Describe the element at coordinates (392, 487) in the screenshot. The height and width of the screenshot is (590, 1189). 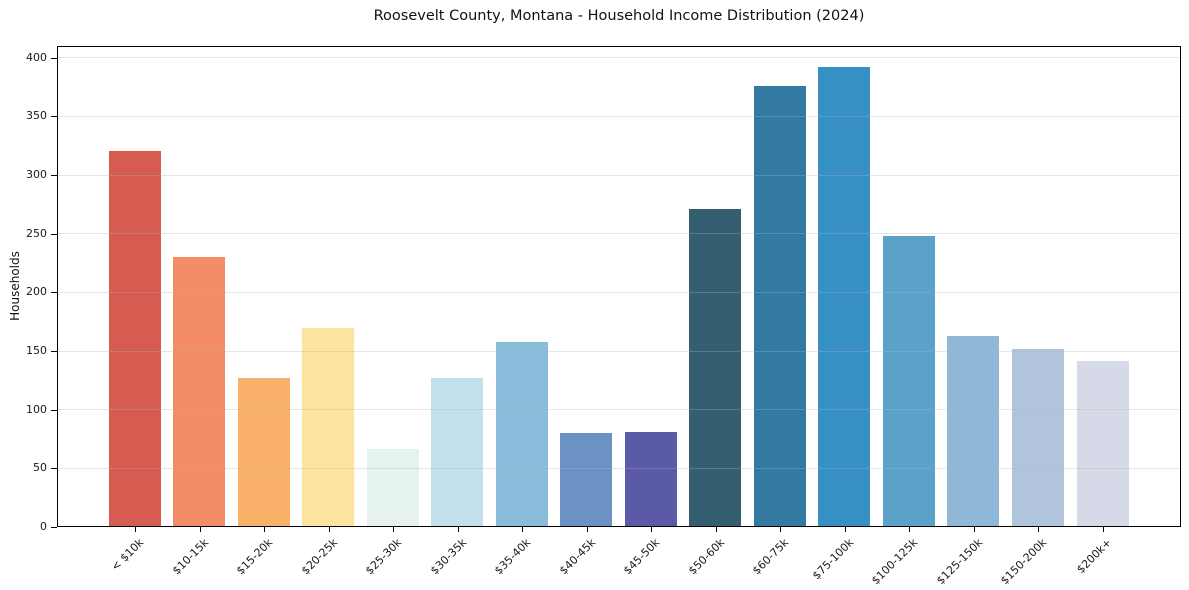
I see `bar-$25-30k` at that location.